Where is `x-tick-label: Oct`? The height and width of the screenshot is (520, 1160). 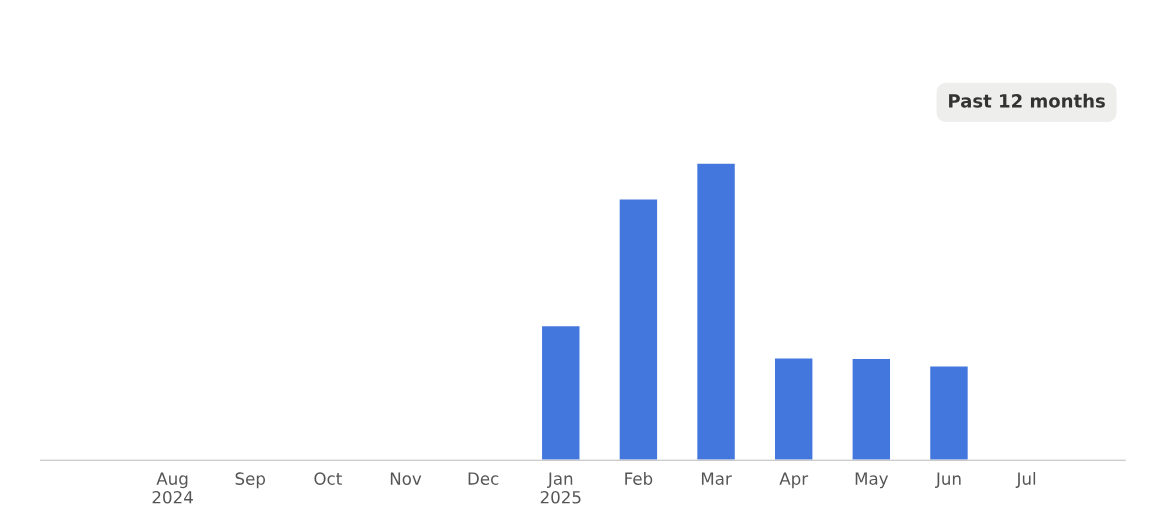
x-tick-label: Oct is located at coordinates (328, 478).